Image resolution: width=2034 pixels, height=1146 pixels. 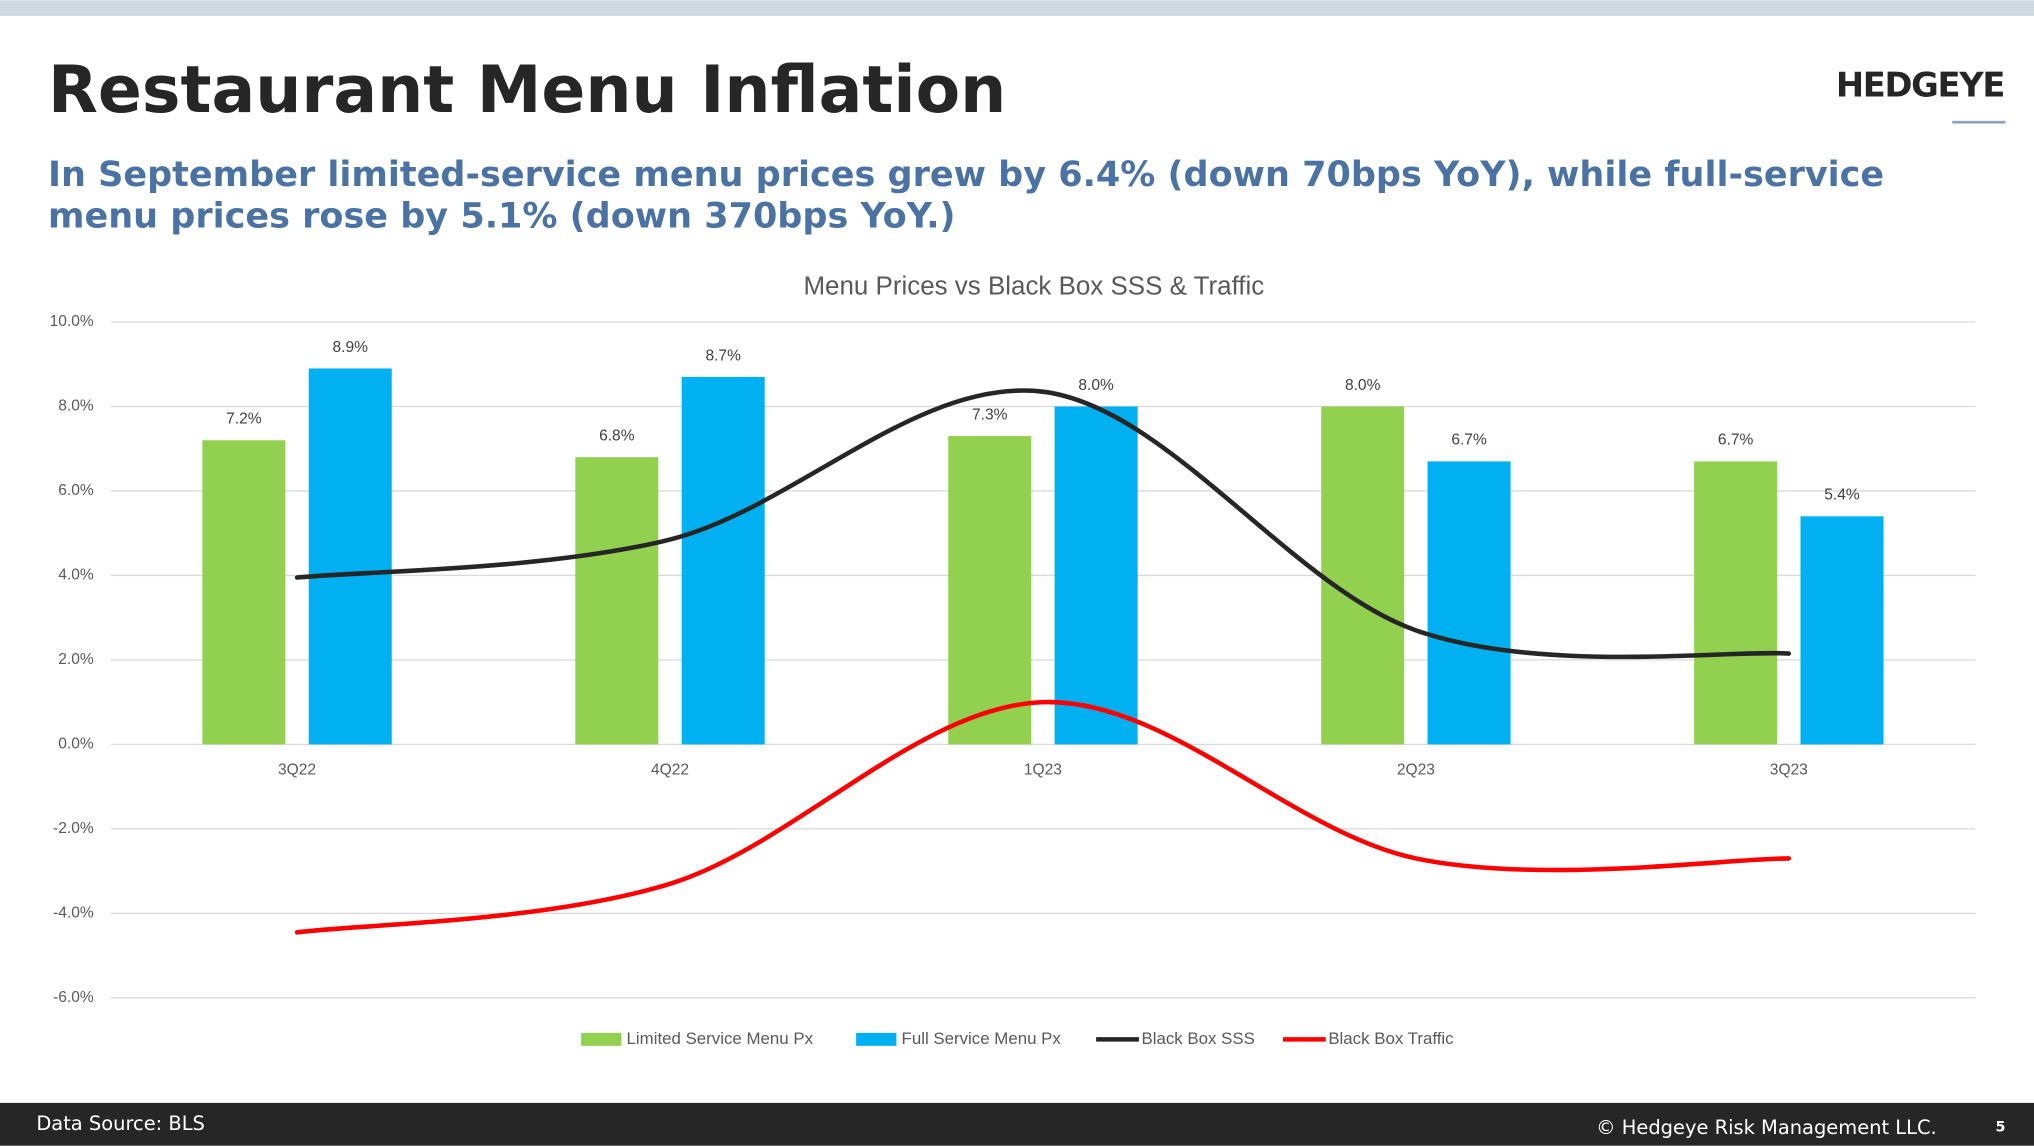 What do you see at coordinates (1842, 495) in the screenshot?
I see `value-label: 5.4%` at bounding box center [1842, 495].